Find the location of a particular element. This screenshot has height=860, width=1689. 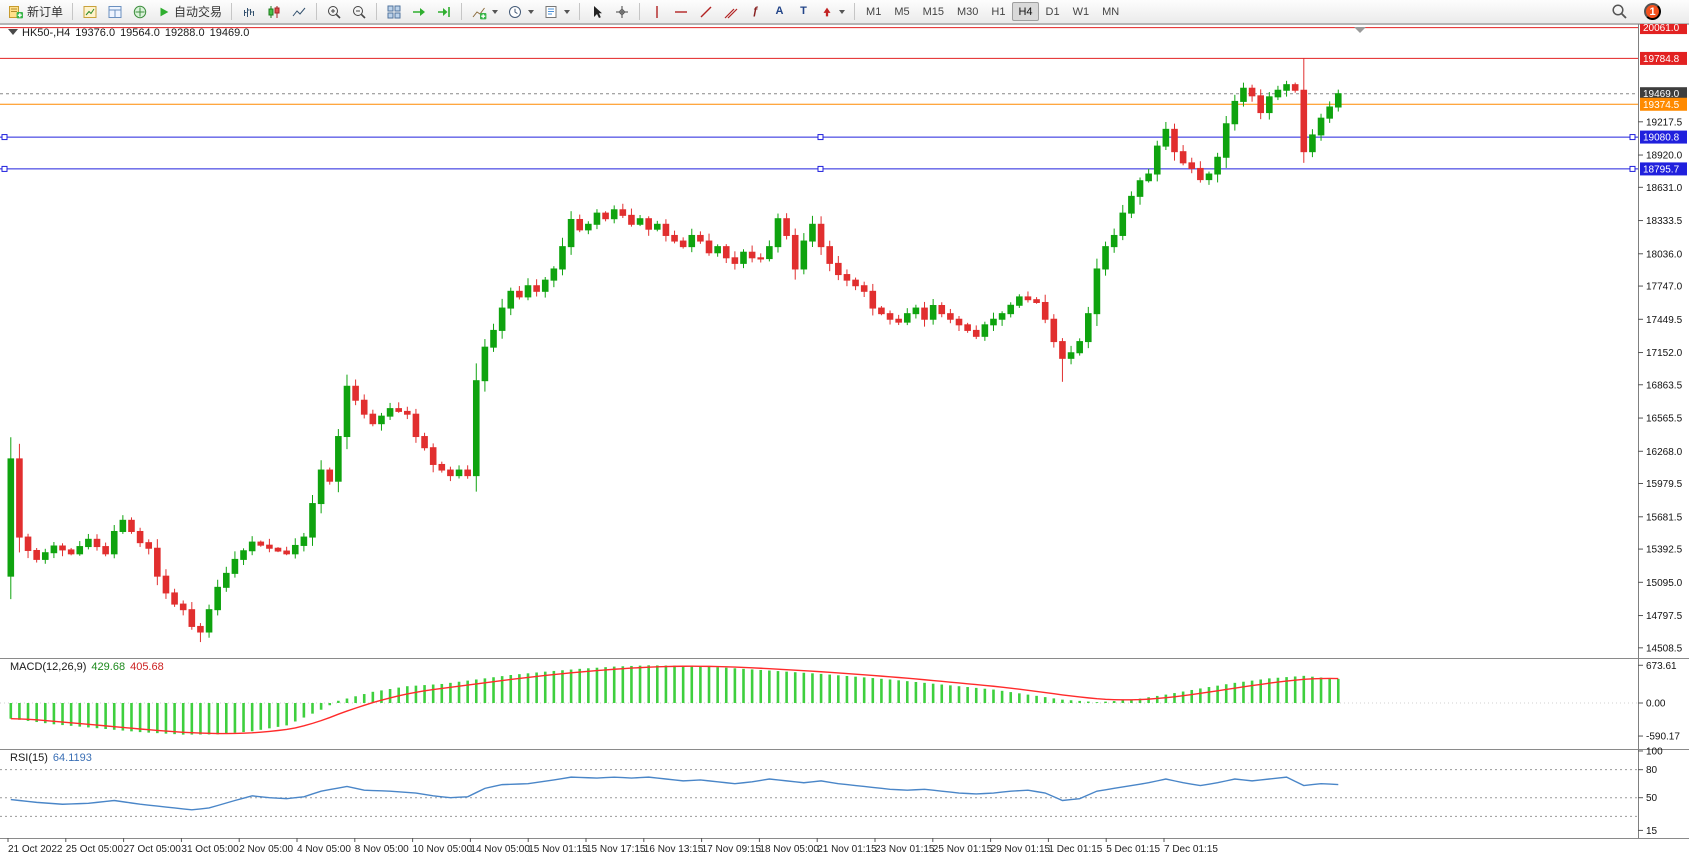

zoom-out-icon is located at coordinates (359, 12).